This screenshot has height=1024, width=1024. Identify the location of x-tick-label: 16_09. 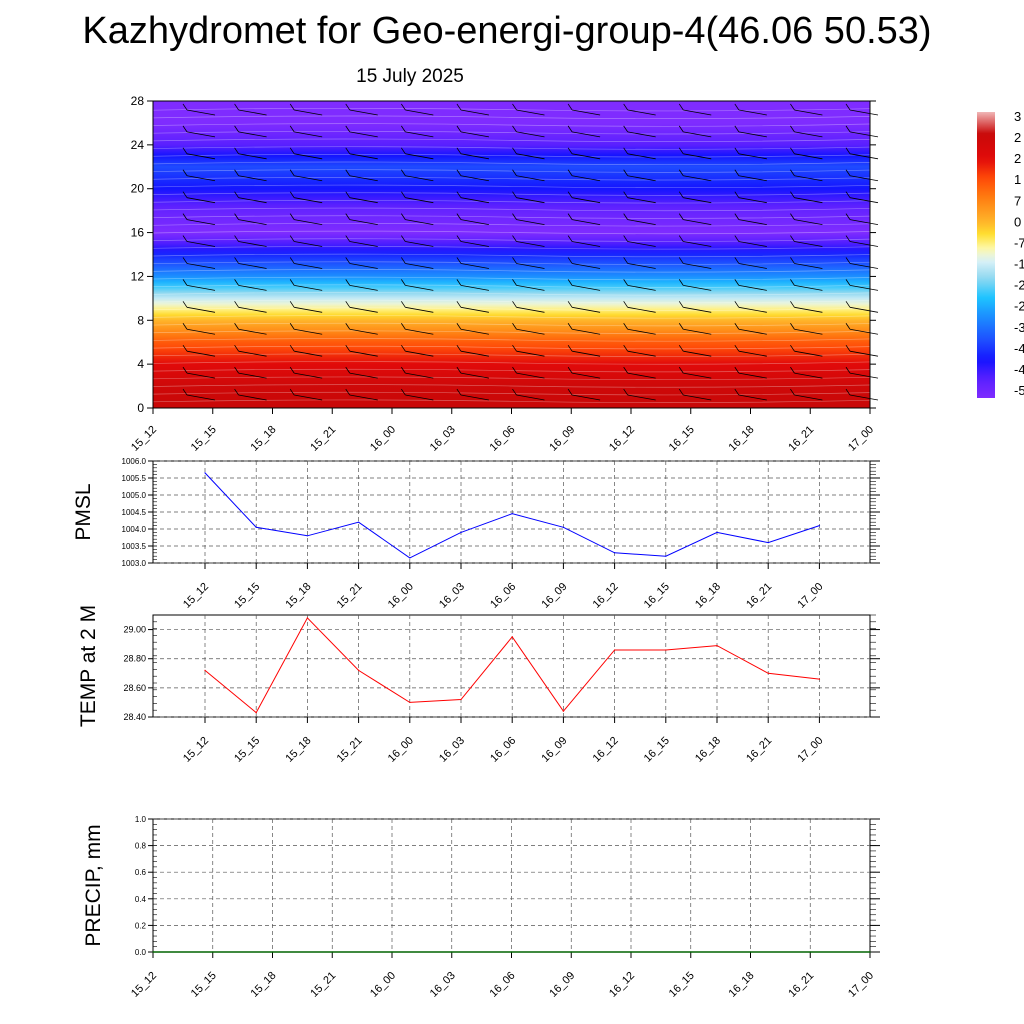
(554, 750).